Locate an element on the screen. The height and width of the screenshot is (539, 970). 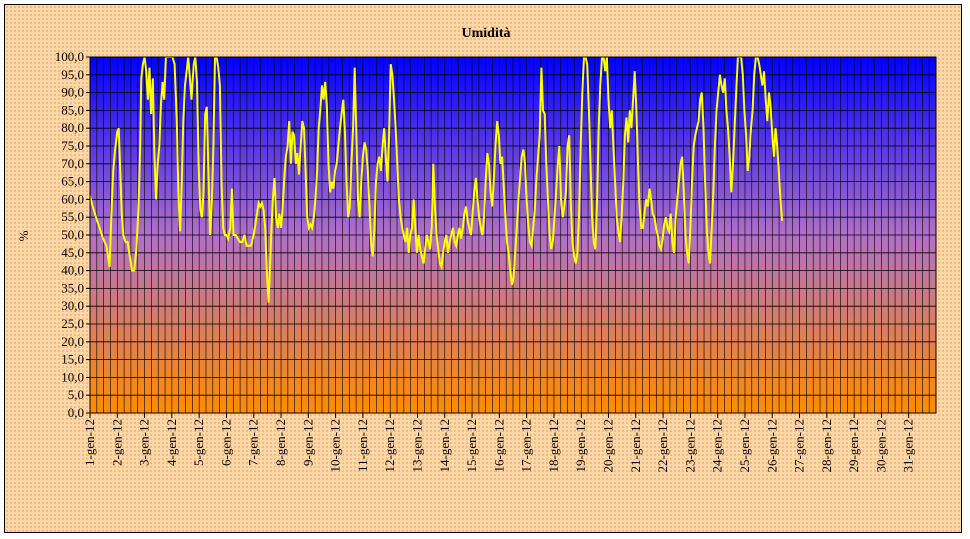
x-tick-label: 31-gen-12 is located at coordinates (908, 445).